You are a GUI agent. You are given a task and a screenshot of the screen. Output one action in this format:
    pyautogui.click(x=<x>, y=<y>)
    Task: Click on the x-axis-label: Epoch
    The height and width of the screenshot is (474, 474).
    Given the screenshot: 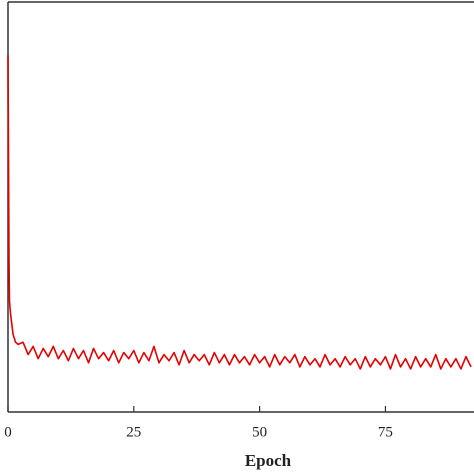 What is the action you would take?
    pyautogui.click(x=268, y=460)
    